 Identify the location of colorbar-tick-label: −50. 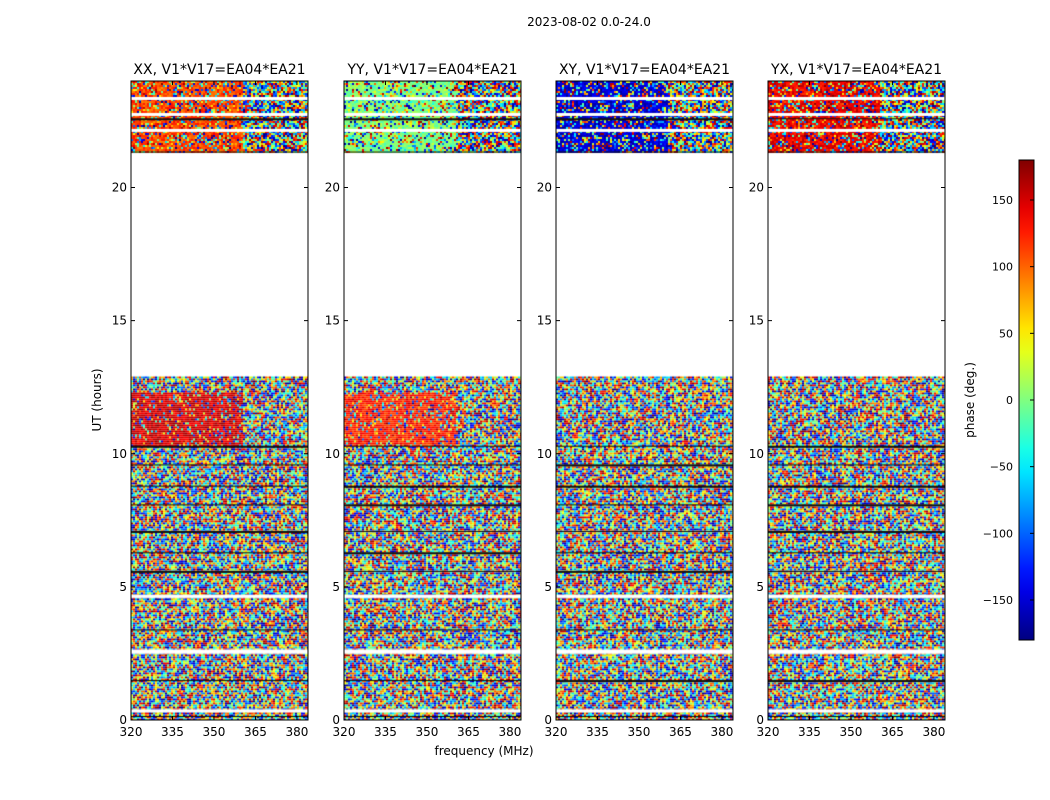
(1001, 467).